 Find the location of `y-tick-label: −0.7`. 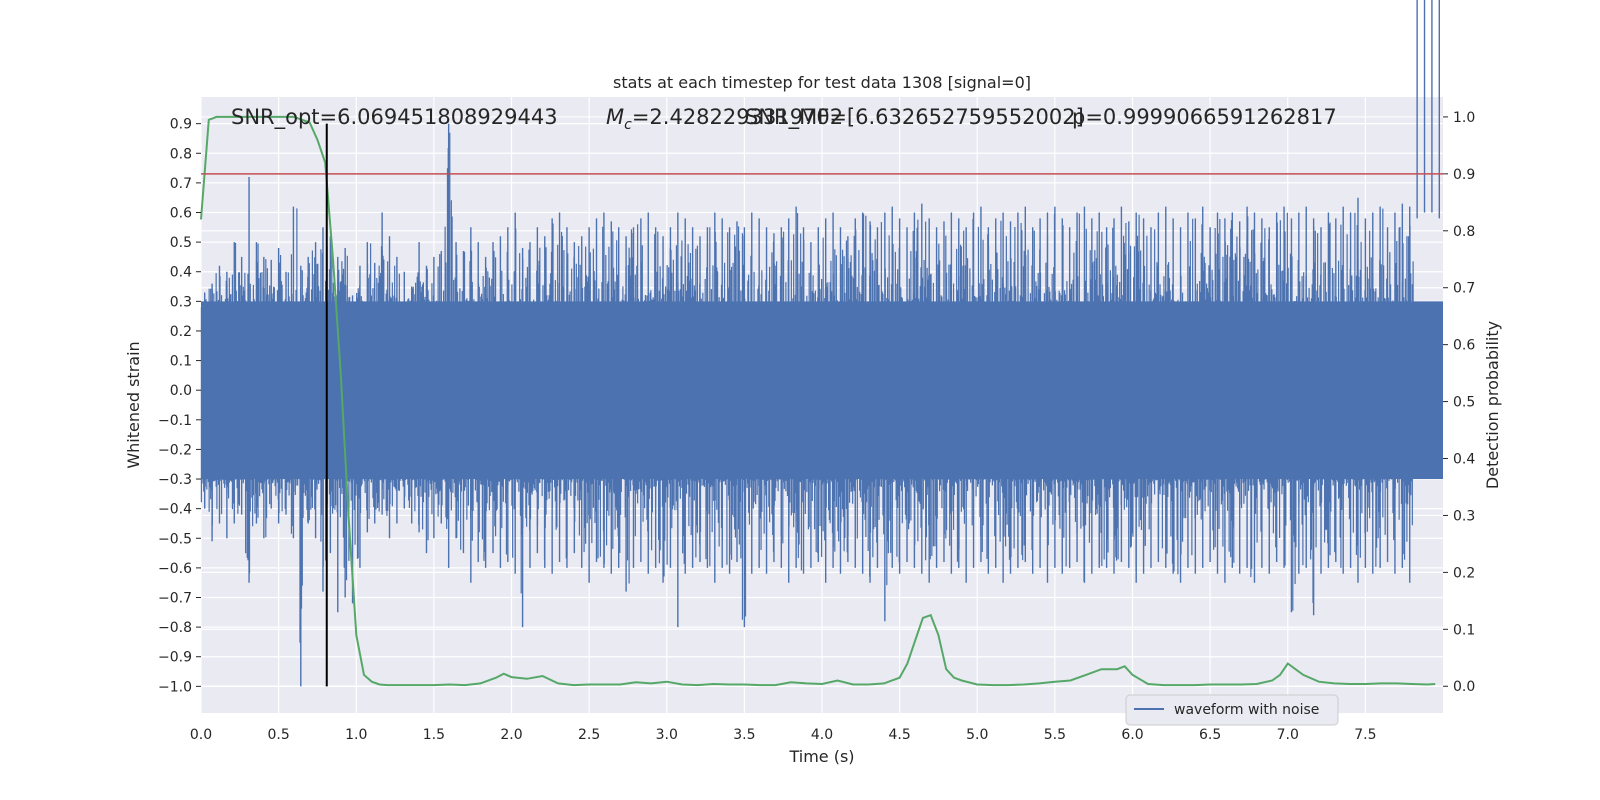

y-tick-label: −0.7 is located at coordinates (175, 599).